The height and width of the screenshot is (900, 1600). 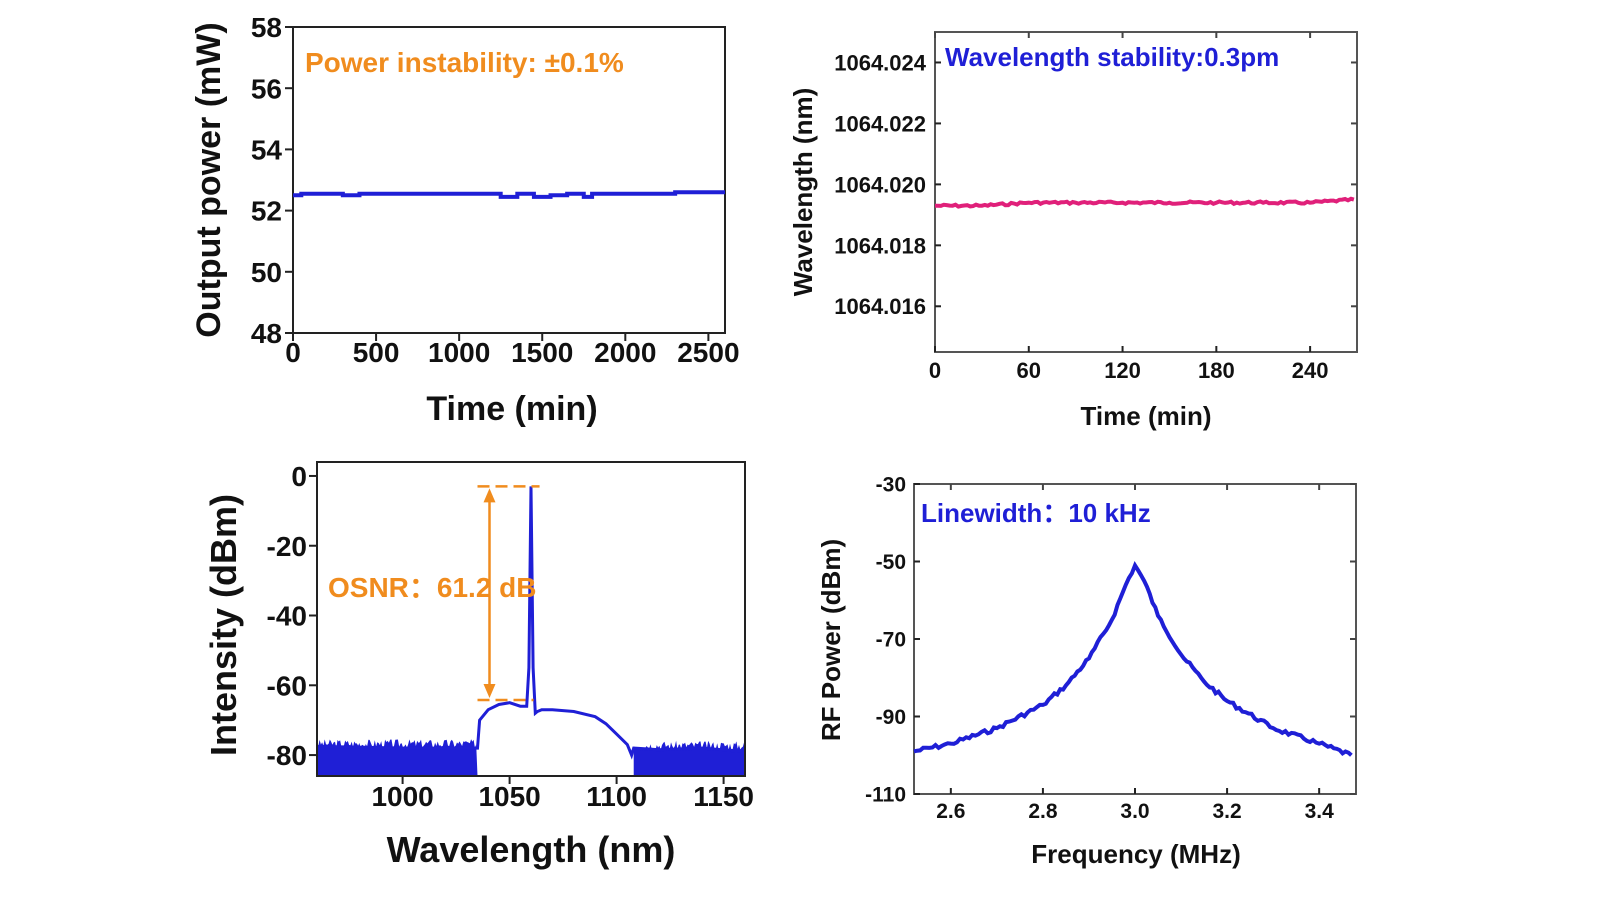 What do you see at coordinates (287, 685) in the screenshot?
I see `y-tick-label: -60` at bounding box center [287, 685].